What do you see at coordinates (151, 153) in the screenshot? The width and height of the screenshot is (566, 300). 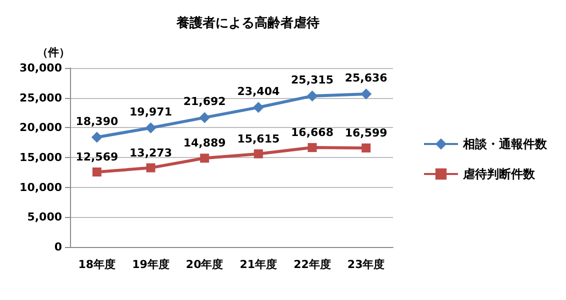 I see `data-label: 13,273` at bounding box center [151, 153].